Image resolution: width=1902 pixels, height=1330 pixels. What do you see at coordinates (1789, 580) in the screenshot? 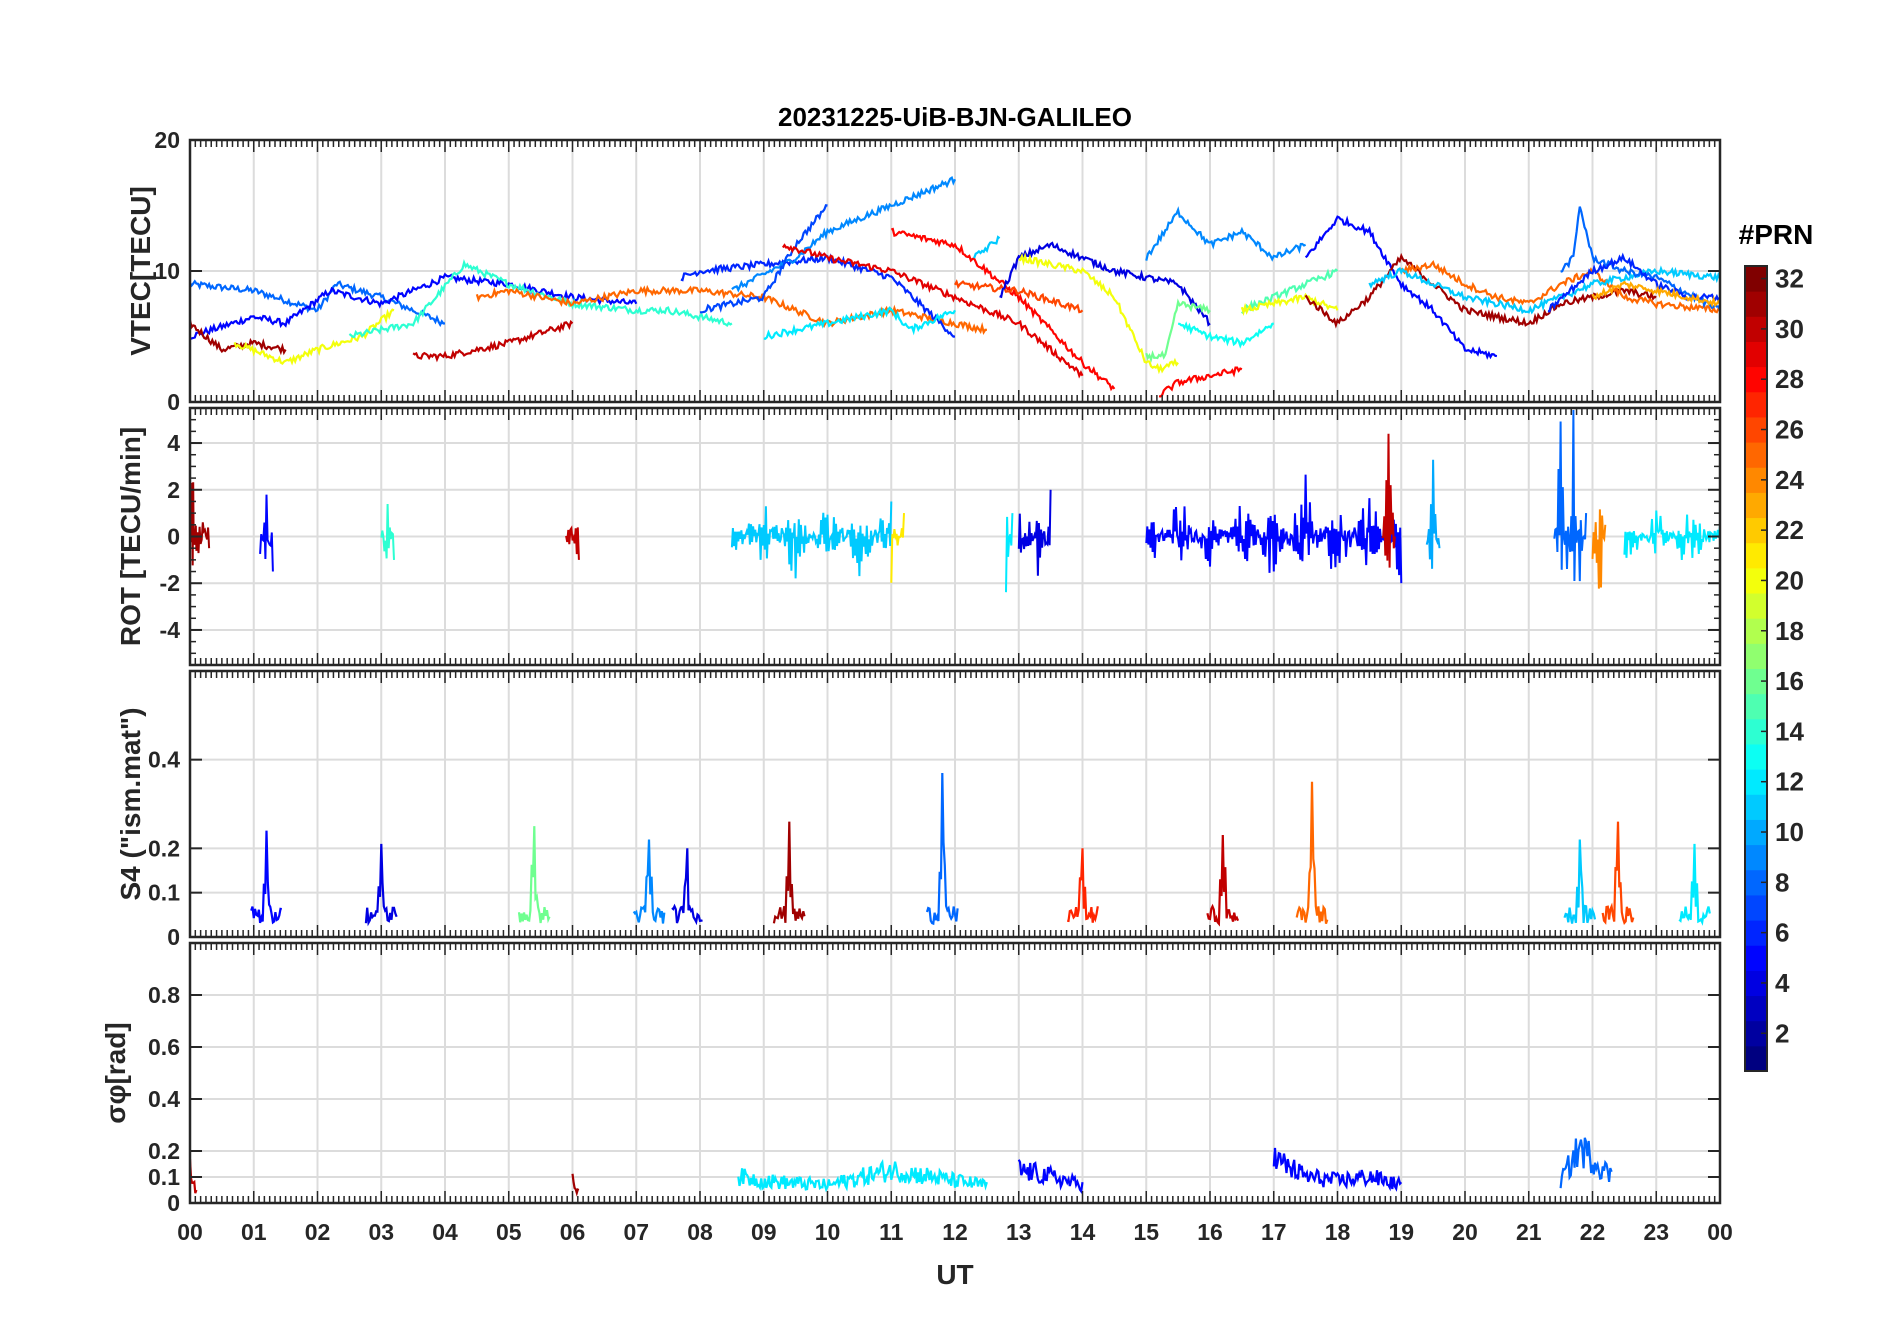
I see `colorbar-tick-label: 20` at bounding box center [1789, 580].